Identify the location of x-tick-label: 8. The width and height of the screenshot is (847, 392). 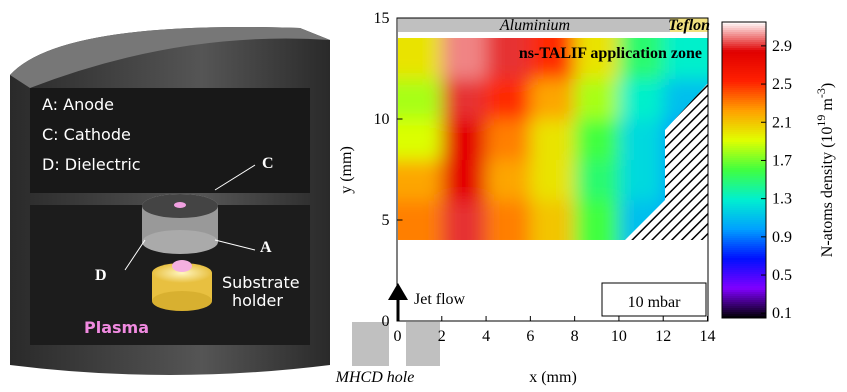
(575, 336).